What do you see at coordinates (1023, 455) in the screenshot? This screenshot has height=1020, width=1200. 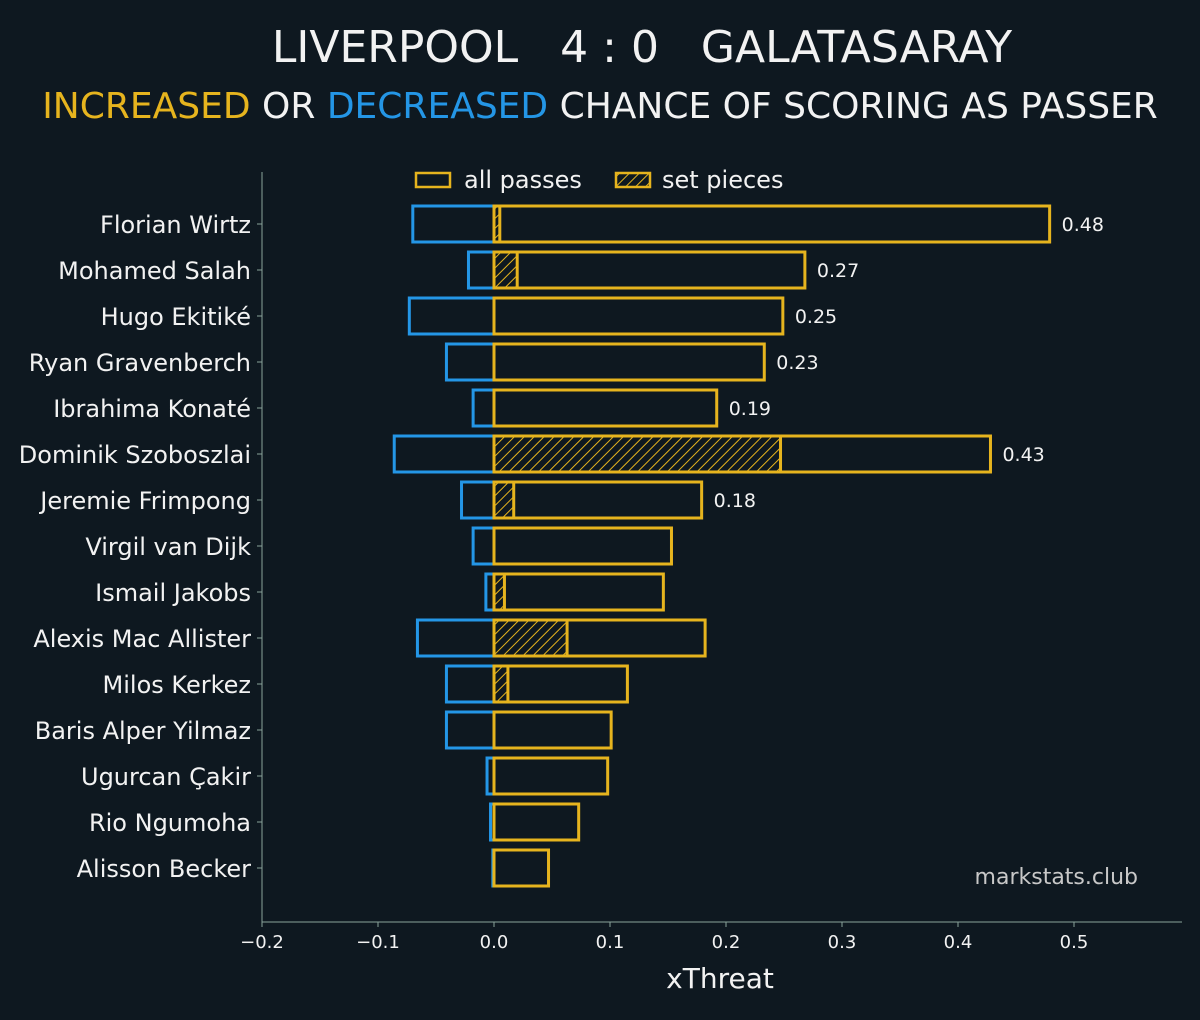 I see `data-label: 0.43` at bounding box center [1023, 455].